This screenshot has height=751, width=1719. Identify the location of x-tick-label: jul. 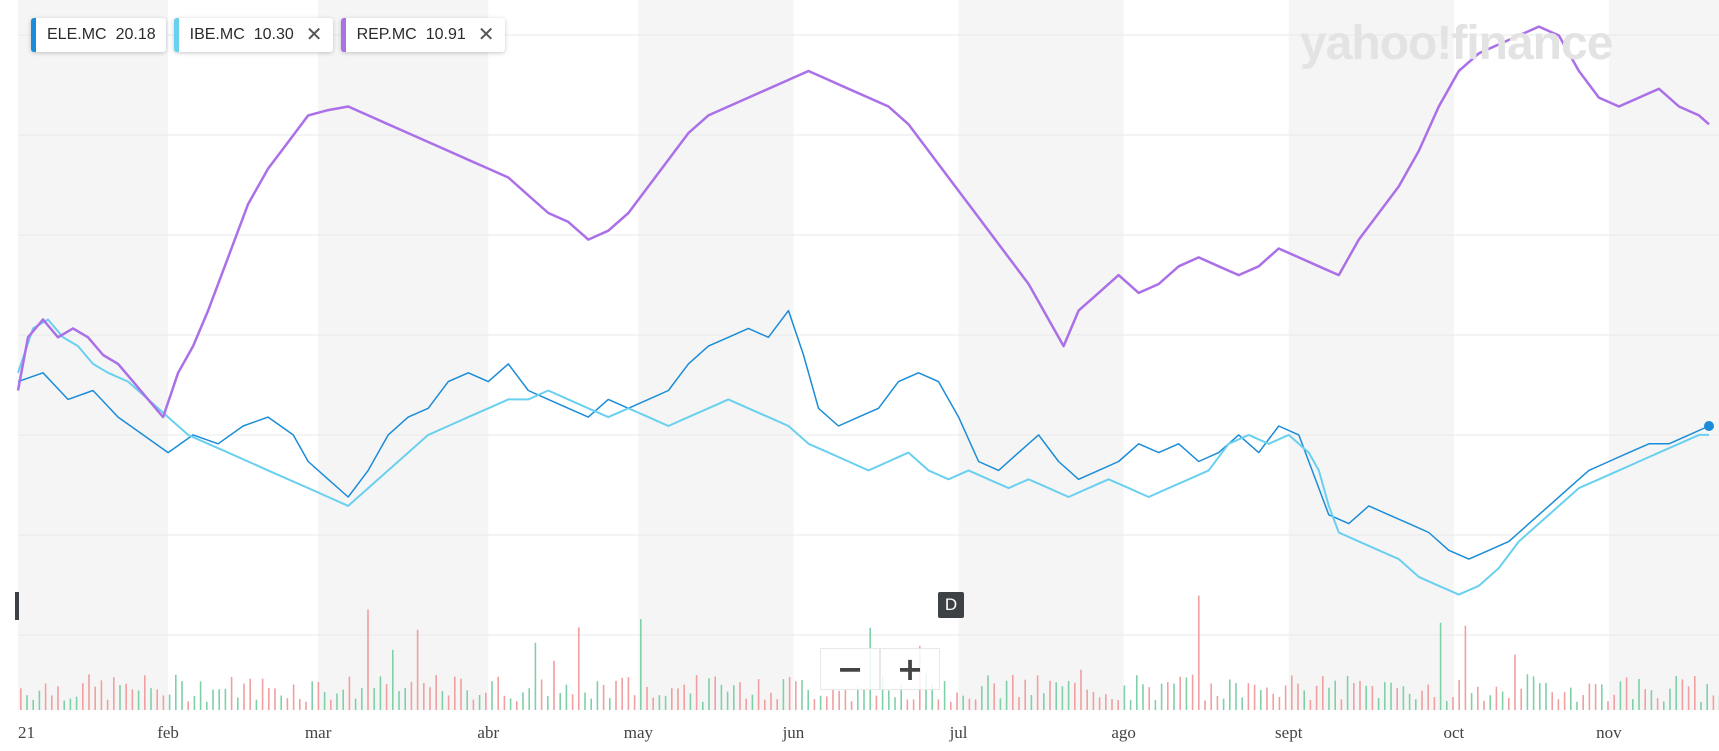
(958, 732).